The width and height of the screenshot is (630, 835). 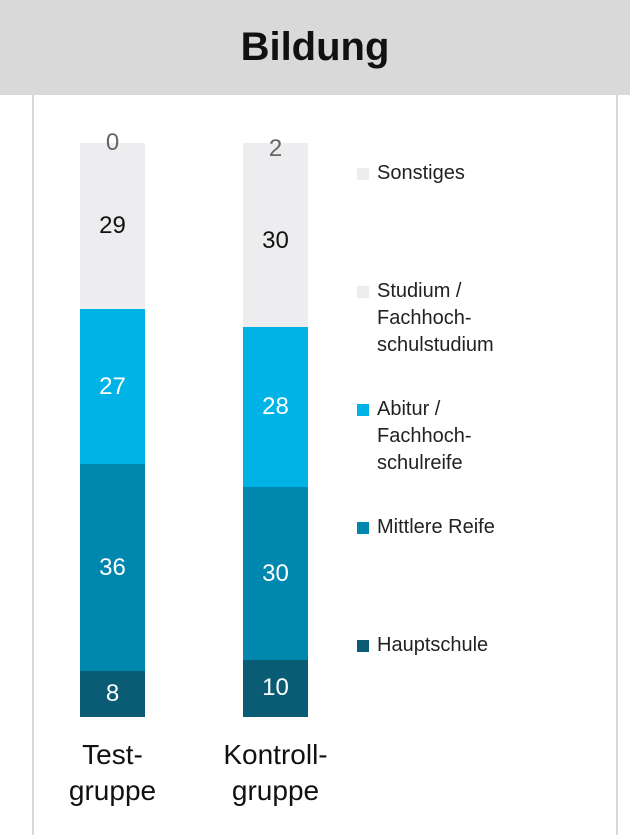 What do you see at coordinates (421, 173) in the screenshot?
I see `legend-label: Sonstiges` at bounding box center [421, 173].